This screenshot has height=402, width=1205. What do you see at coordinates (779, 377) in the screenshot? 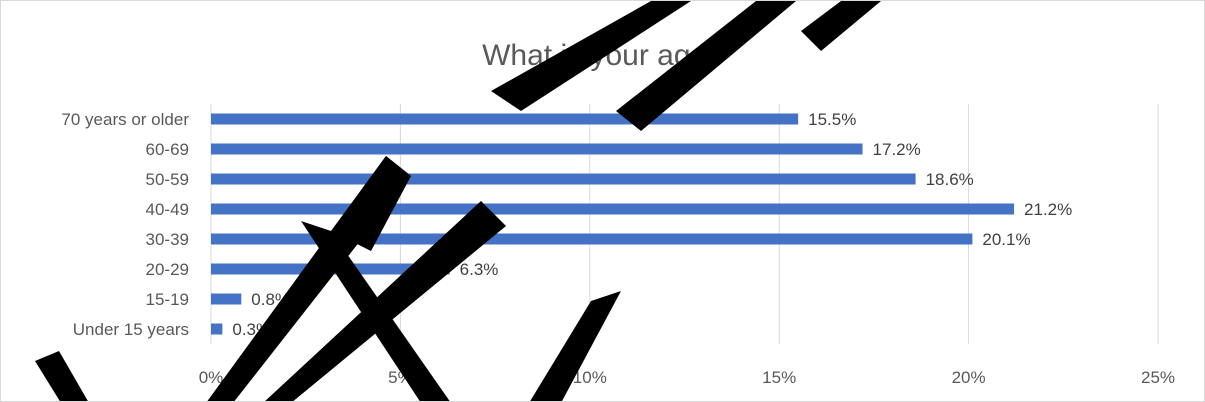
I see `x-tick-label: 15%` at bounding box center [779, 377].